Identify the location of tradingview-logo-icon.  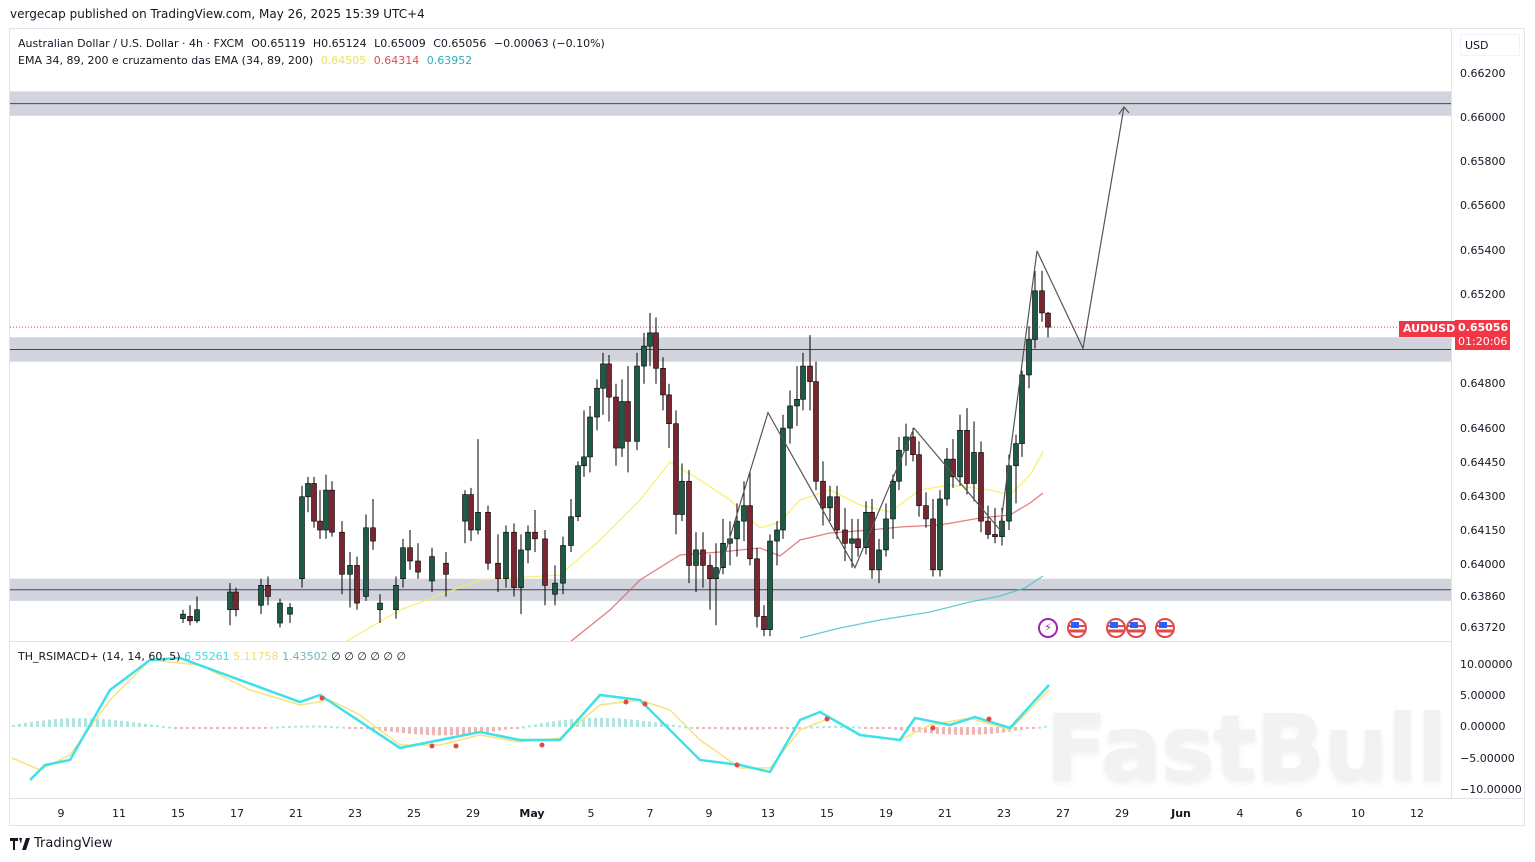
(20, 843).